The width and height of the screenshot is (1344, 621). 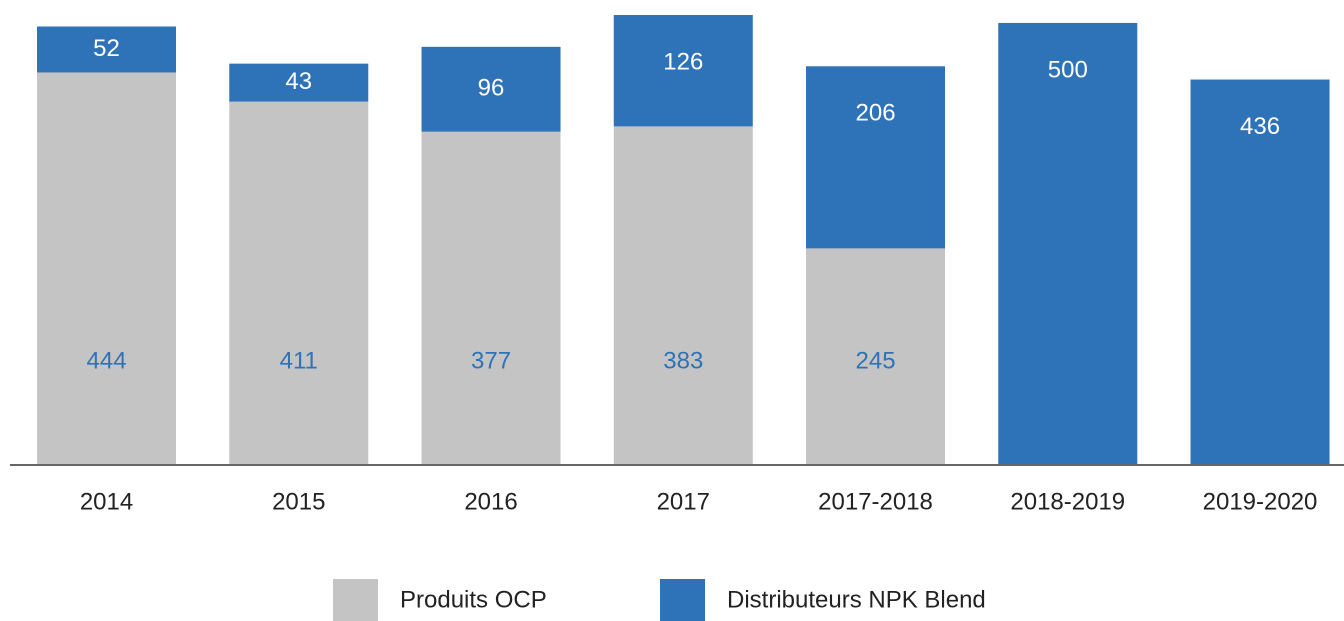 What do you see at coordinates (683, 501) in the screenshot?
I see `x-tick-label: 2017` at bounding box center [683, 501].